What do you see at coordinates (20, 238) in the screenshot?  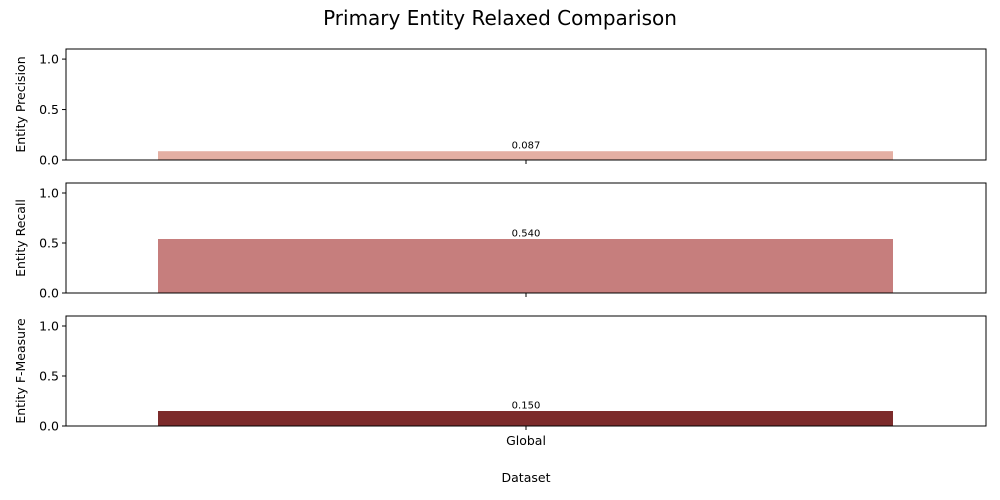 I see `y-axis-label: Entity Recall` at bounding box center [20, 238].